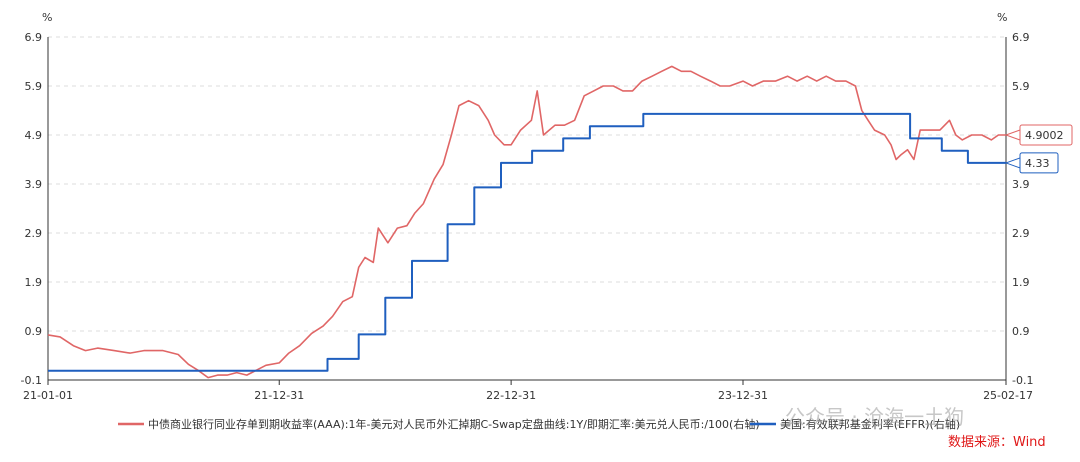  What do you see at coordinates (34, 331) in the screenshot?
I see `left-y-tick-label: 0.9` at bounding box center [34, 331].